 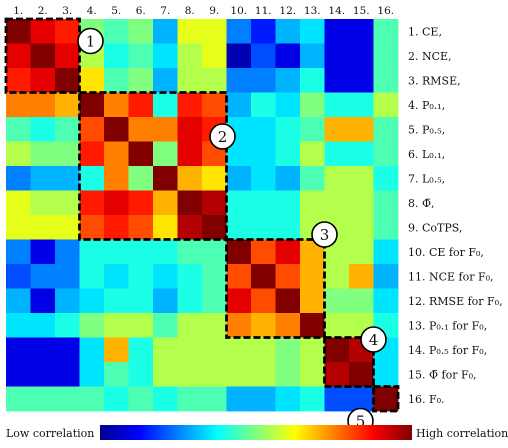 I want to click on x-tick-label: 5., so click(x=116, y=11).